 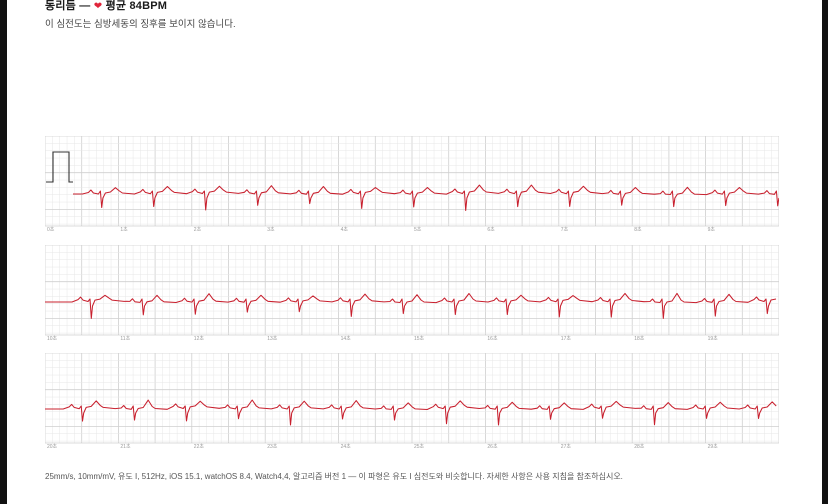 I want to click on ecg-tick-label: 9초, so click(x=712, y=229).